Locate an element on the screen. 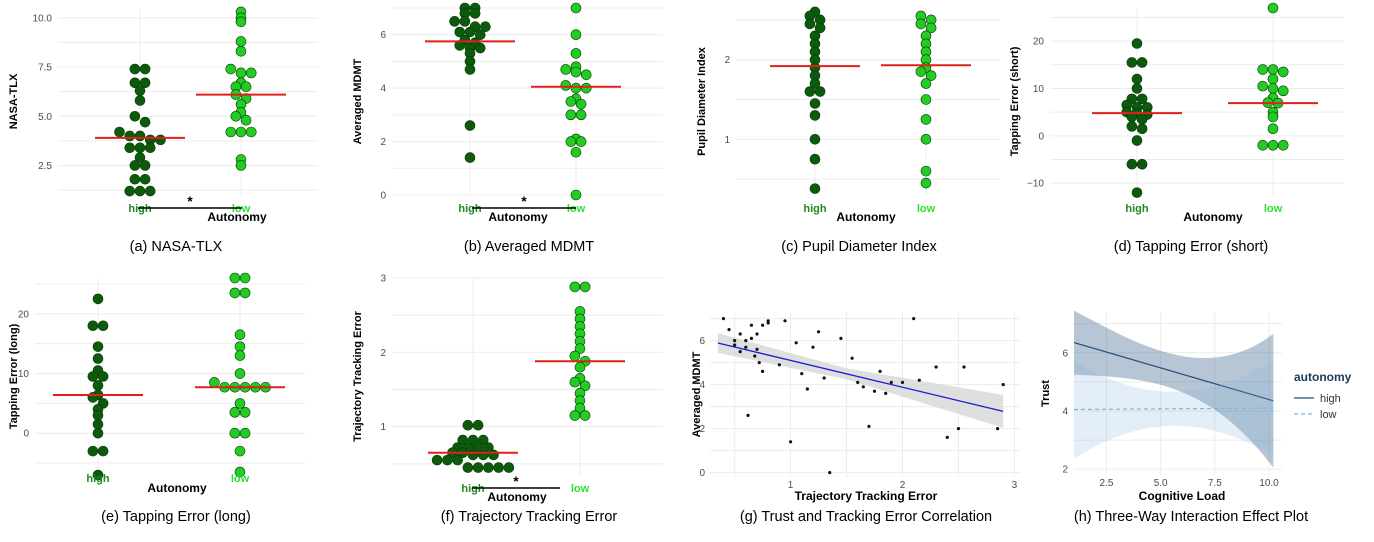  significance-star: * is located at coordinates (524, 201).